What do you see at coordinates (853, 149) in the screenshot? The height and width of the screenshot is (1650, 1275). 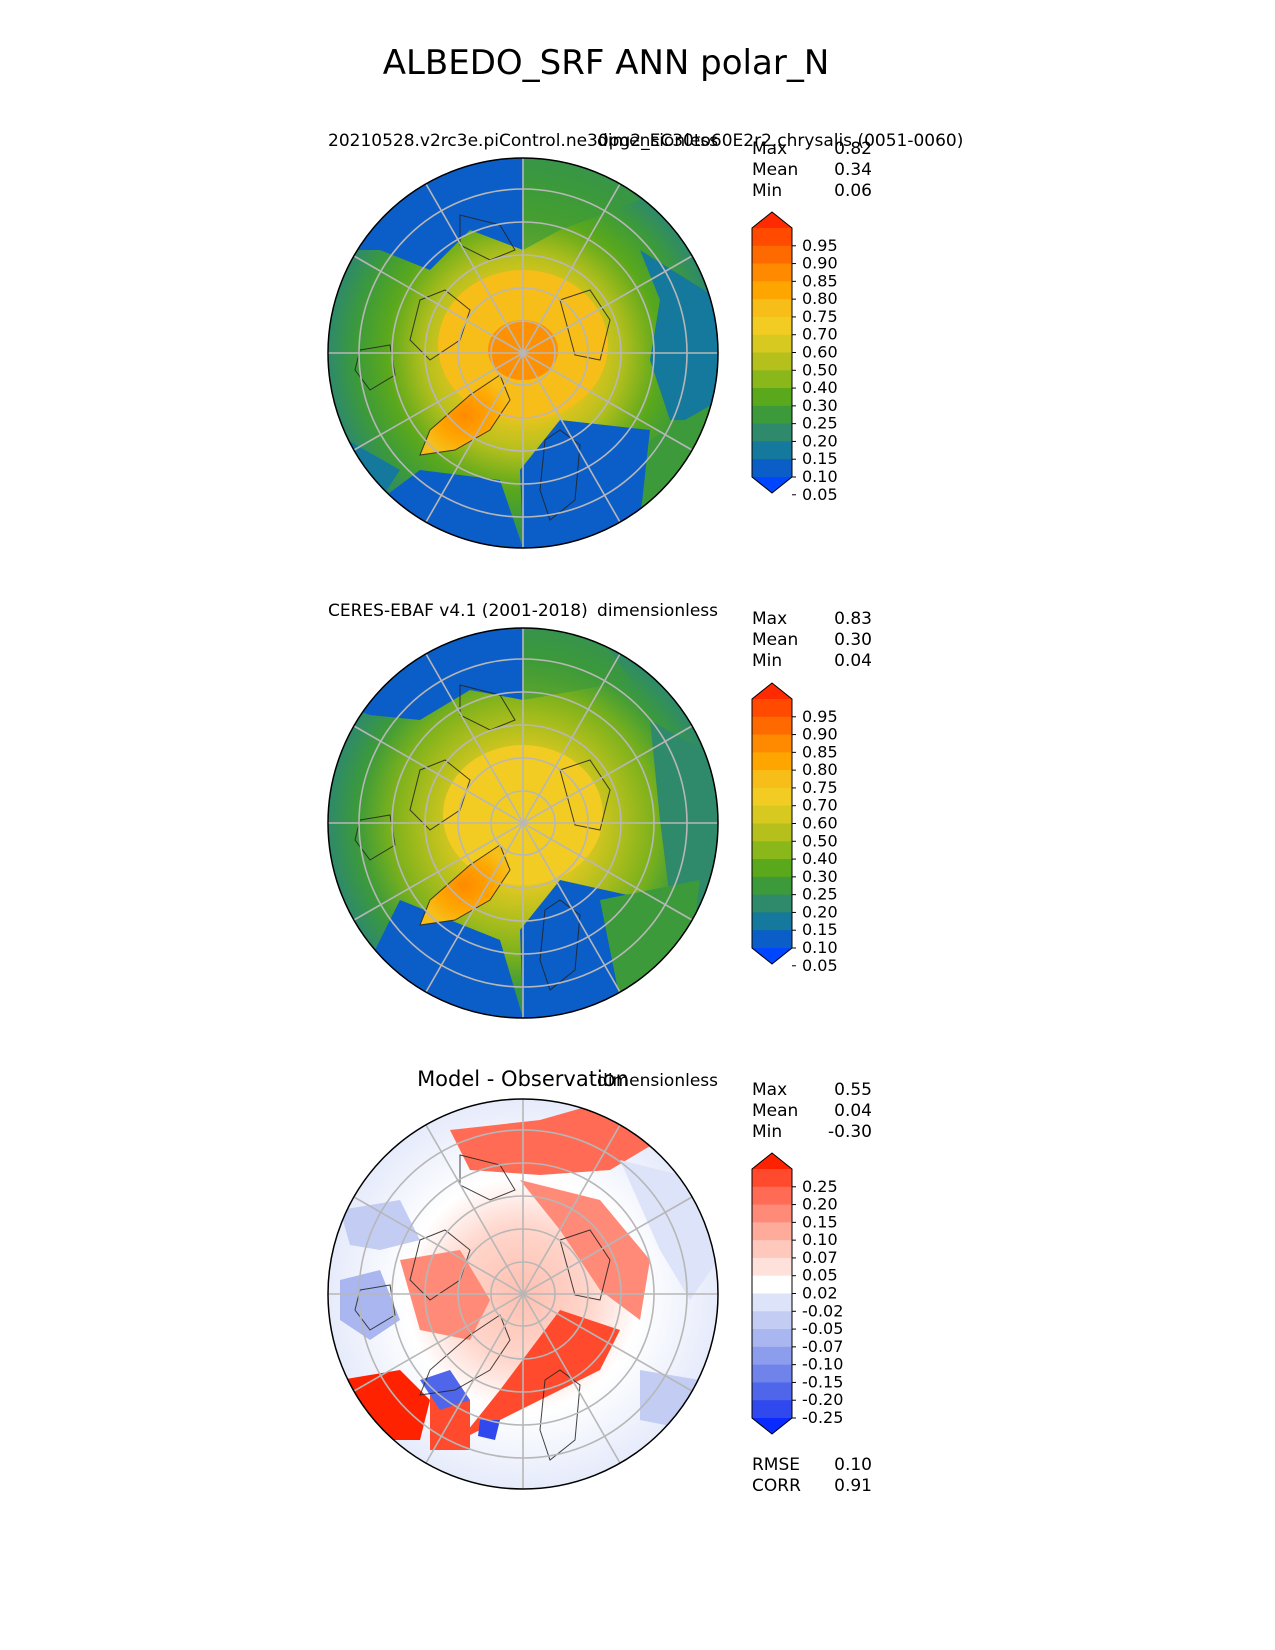 I see `stat-value: 0.82` at bounding box center [853, 149].